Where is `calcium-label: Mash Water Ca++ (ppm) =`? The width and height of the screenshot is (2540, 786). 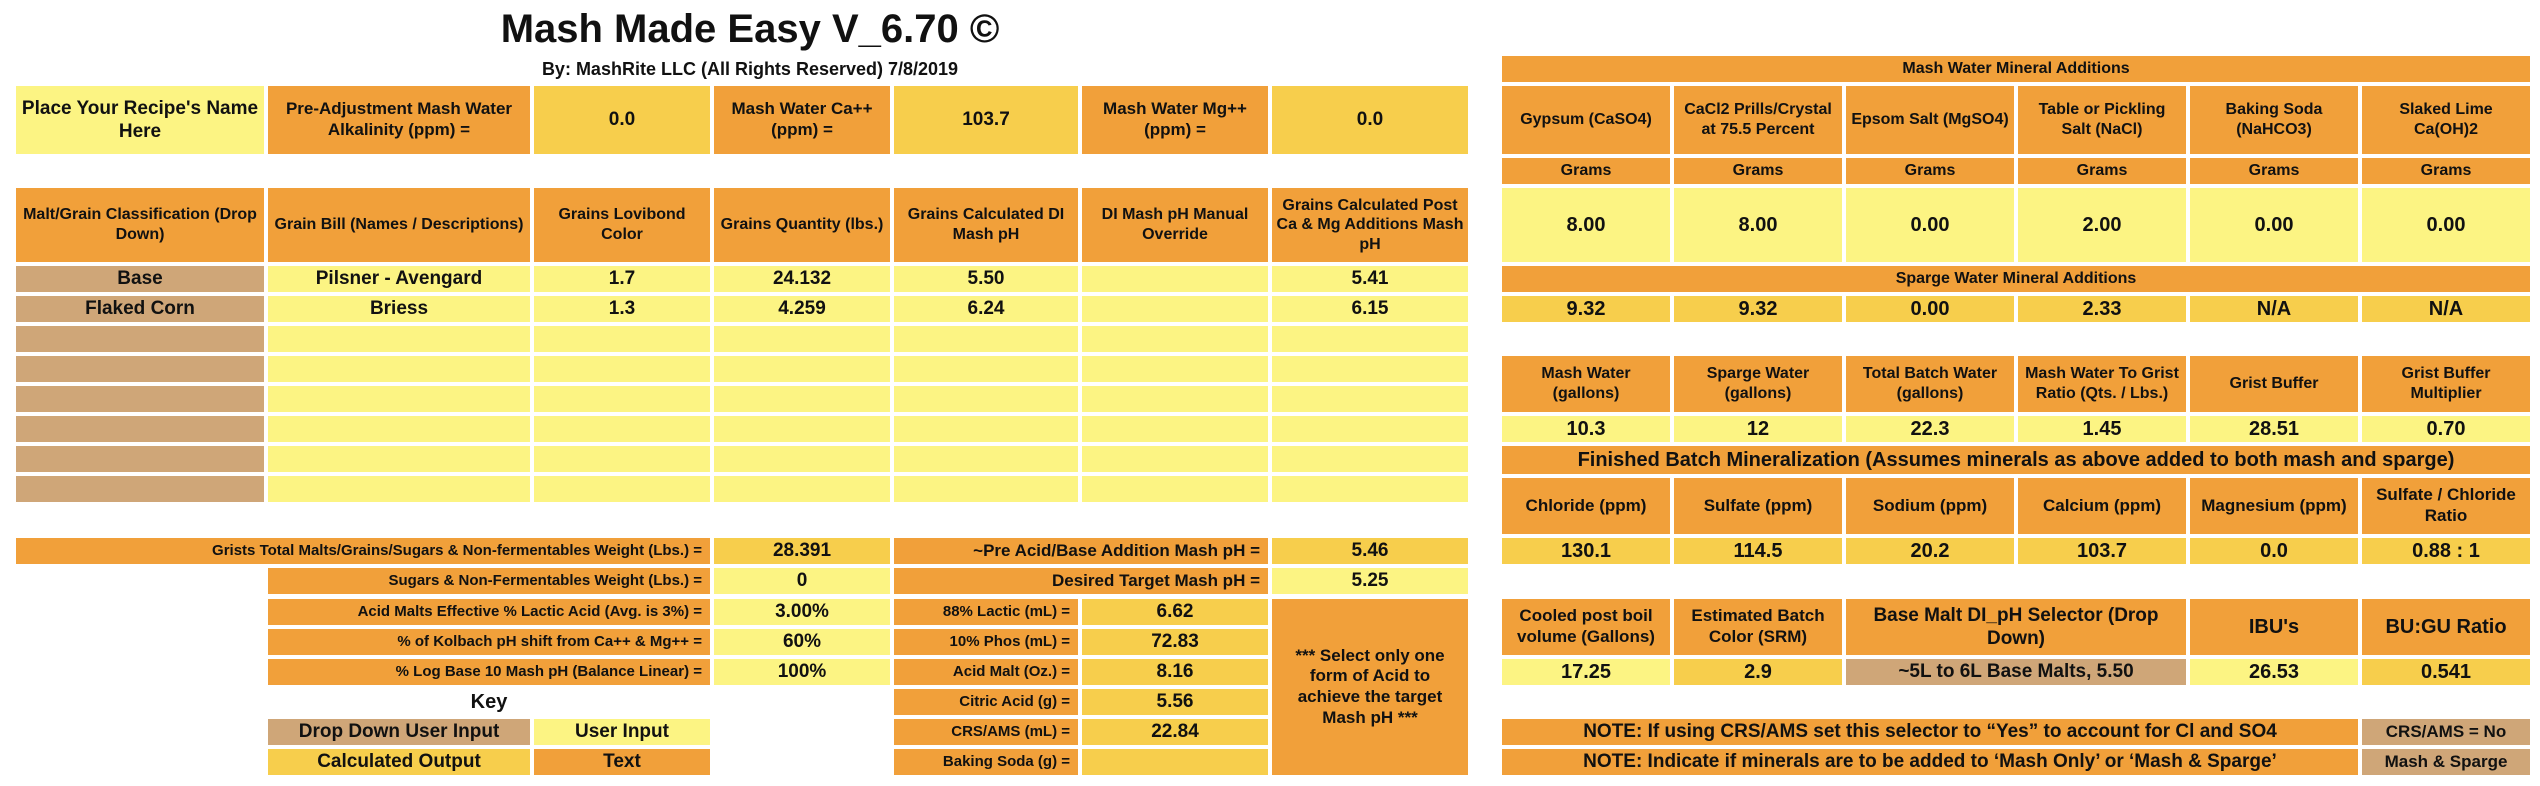
calcium-label: Mash Water Ca++ (ppm) = is located at coordinates (802, 120).